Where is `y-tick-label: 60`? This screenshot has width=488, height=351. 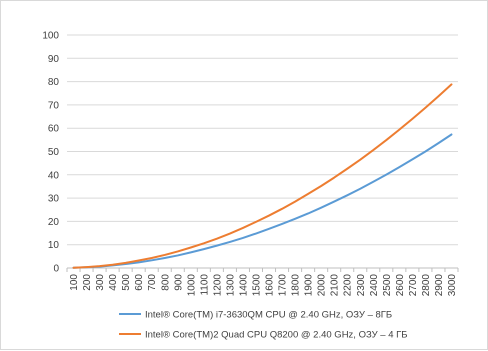 y-tick-label: 60 is located at coordinates (54, 129).